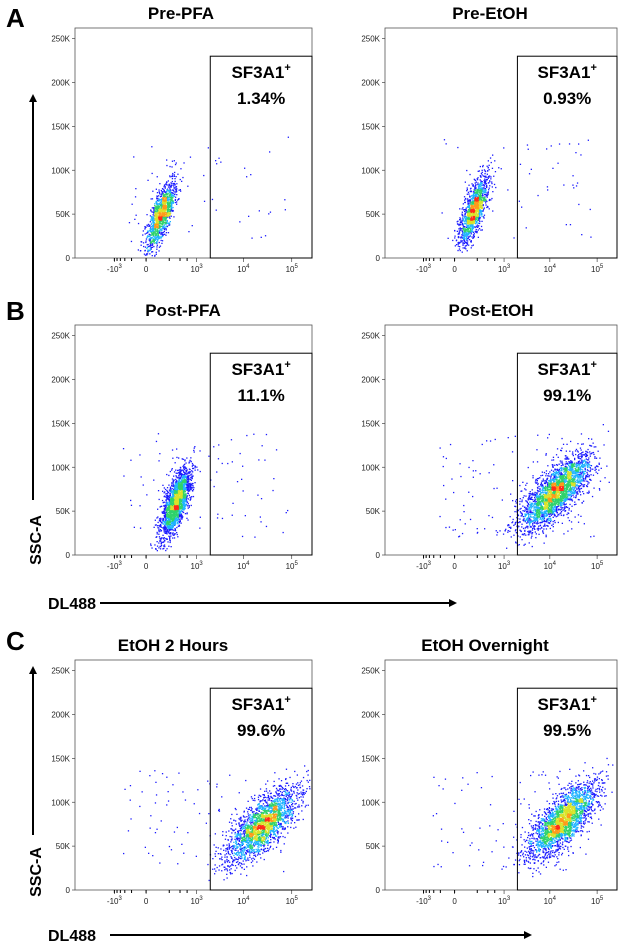  What do you see at coordinates (15, 18) in the screenshot?
I see `panel-letter-a: A` at bounding box center [15, 18].